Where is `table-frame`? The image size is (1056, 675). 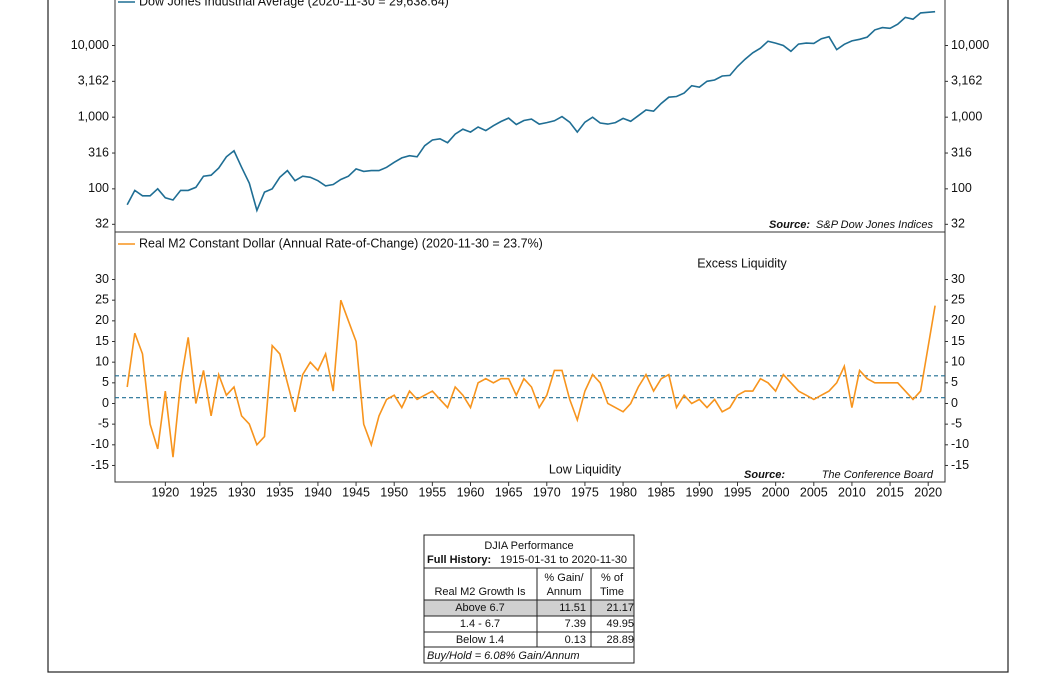
table-frame is located at coordinates (529, 599).